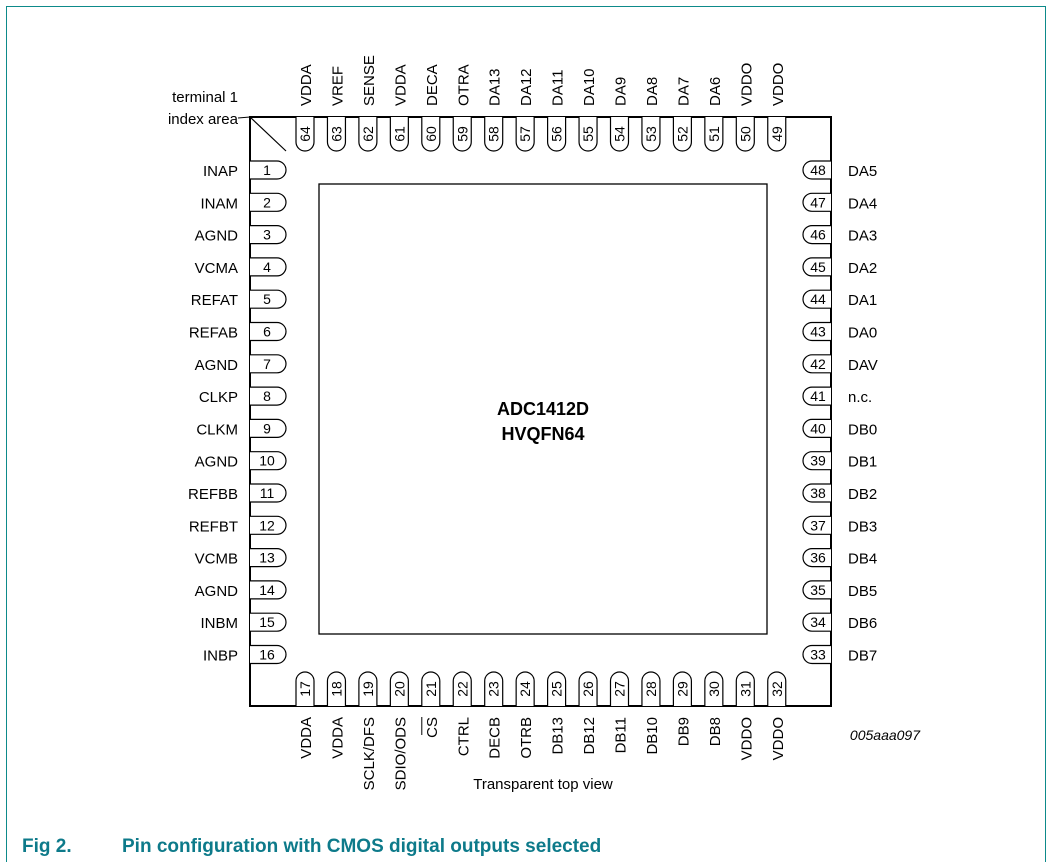  What do you see at coordinates (682, 708) in the screenshot?
I see `pin-bottom-29: 29 DB9` at bounding box center [682, 708].